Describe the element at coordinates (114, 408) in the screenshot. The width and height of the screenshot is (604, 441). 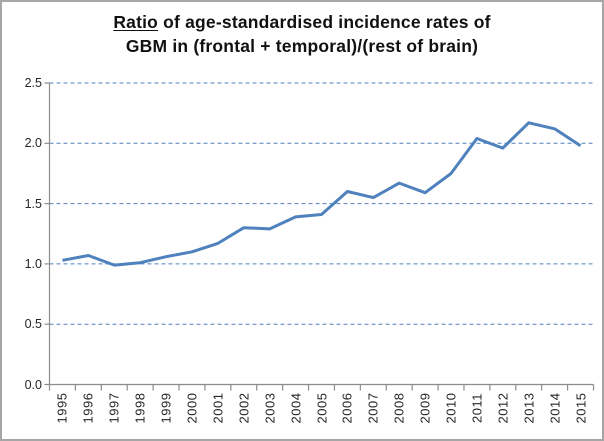
I see `x-axis-tick-label: 1997` at that location.